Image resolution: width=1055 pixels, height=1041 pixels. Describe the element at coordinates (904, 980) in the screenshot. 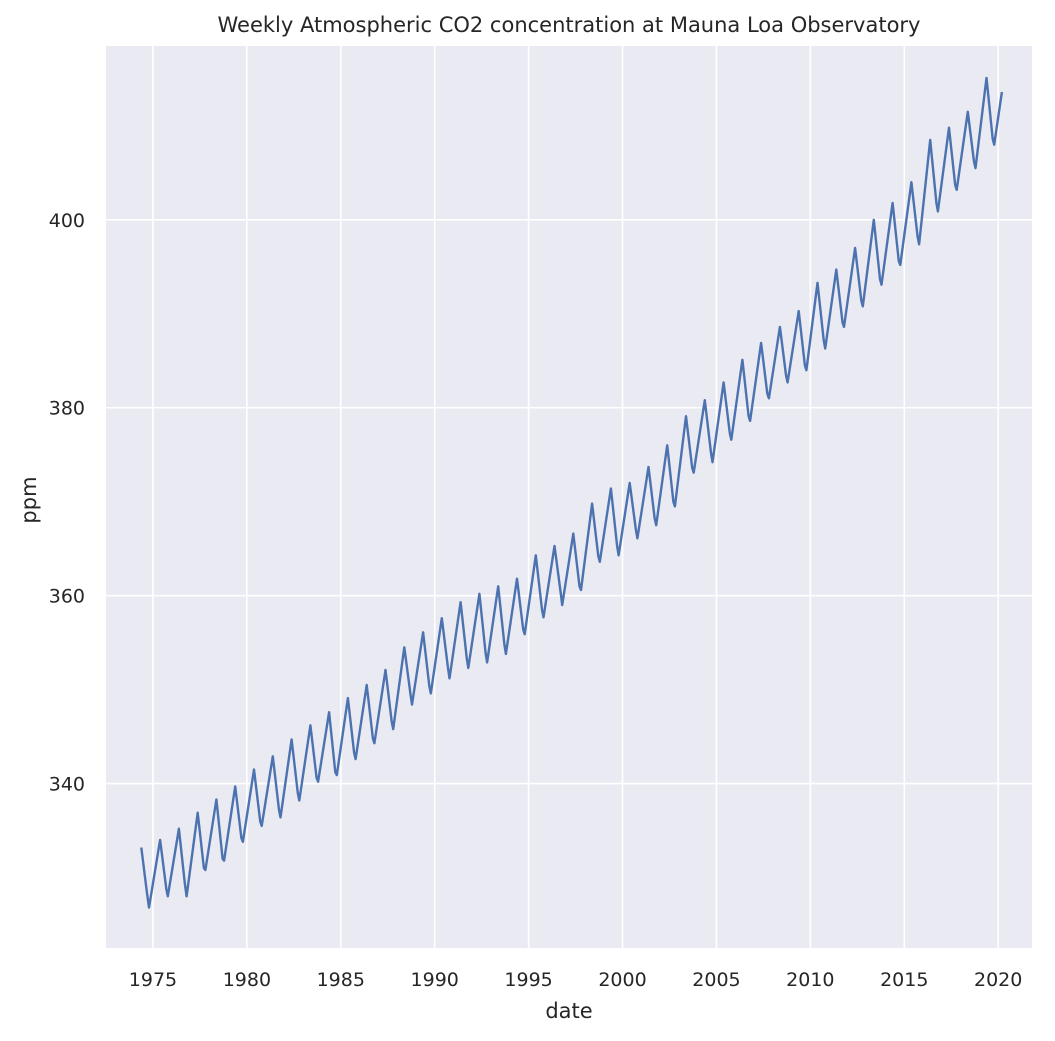

I see `x-tick-label: 2015` at that location.